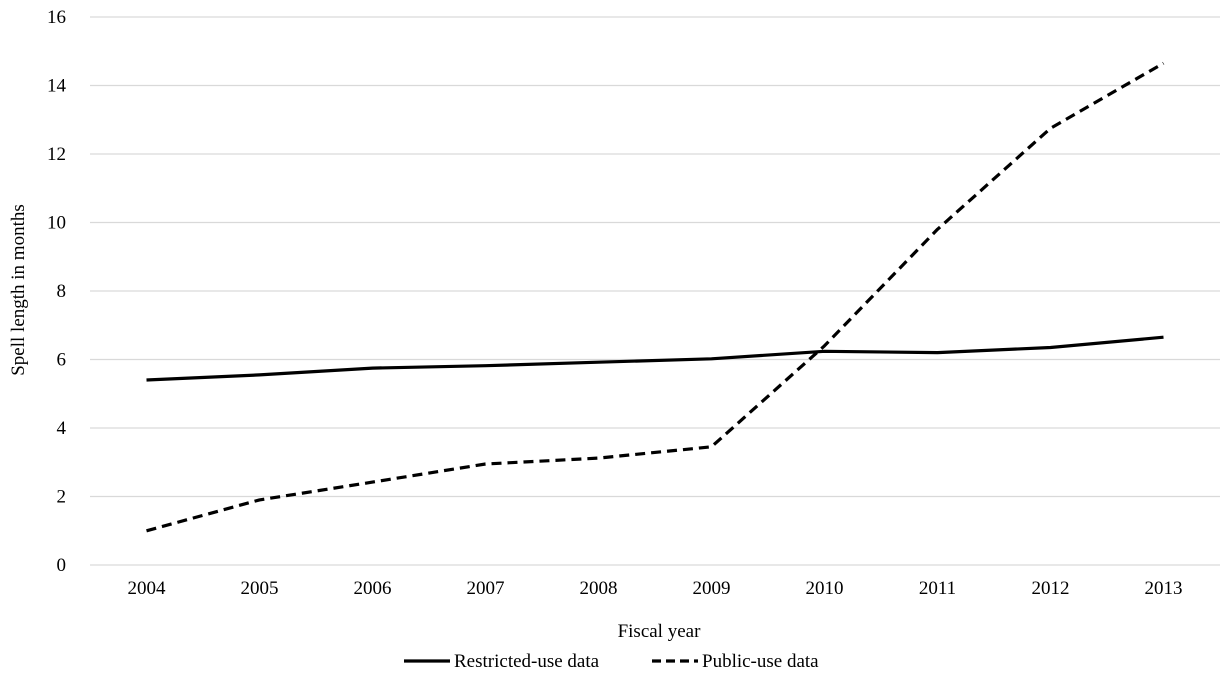 This screenshot has width=1225, height=687. I want to click on y-axis-title: Spell length in months, so click(18, 290).